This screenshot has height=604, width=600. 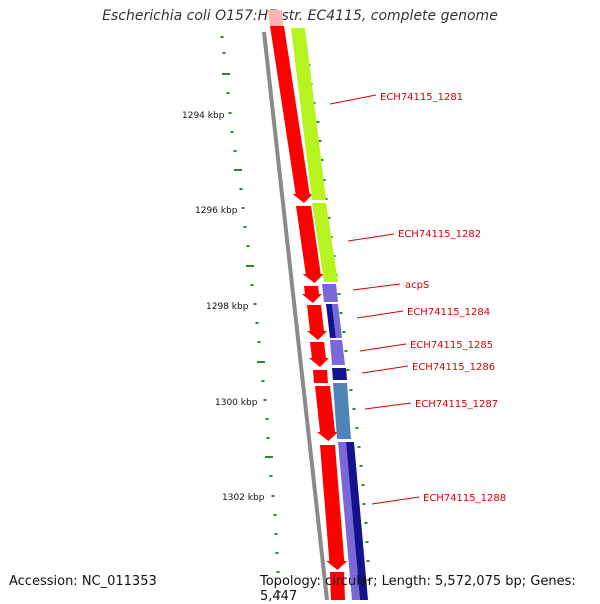 I want to click on feature-block-edge, so click(x=337, y=321).